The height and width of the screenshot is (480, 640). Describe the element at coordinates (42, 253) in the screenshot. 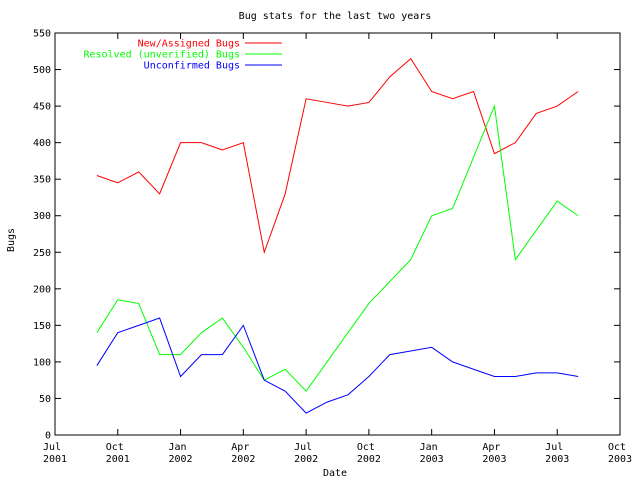

I see `y-tick-label: 250` at that location.